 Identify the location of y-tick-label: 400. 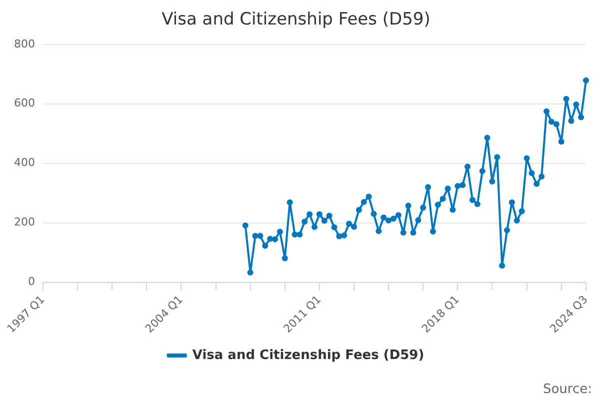
(24, 163).